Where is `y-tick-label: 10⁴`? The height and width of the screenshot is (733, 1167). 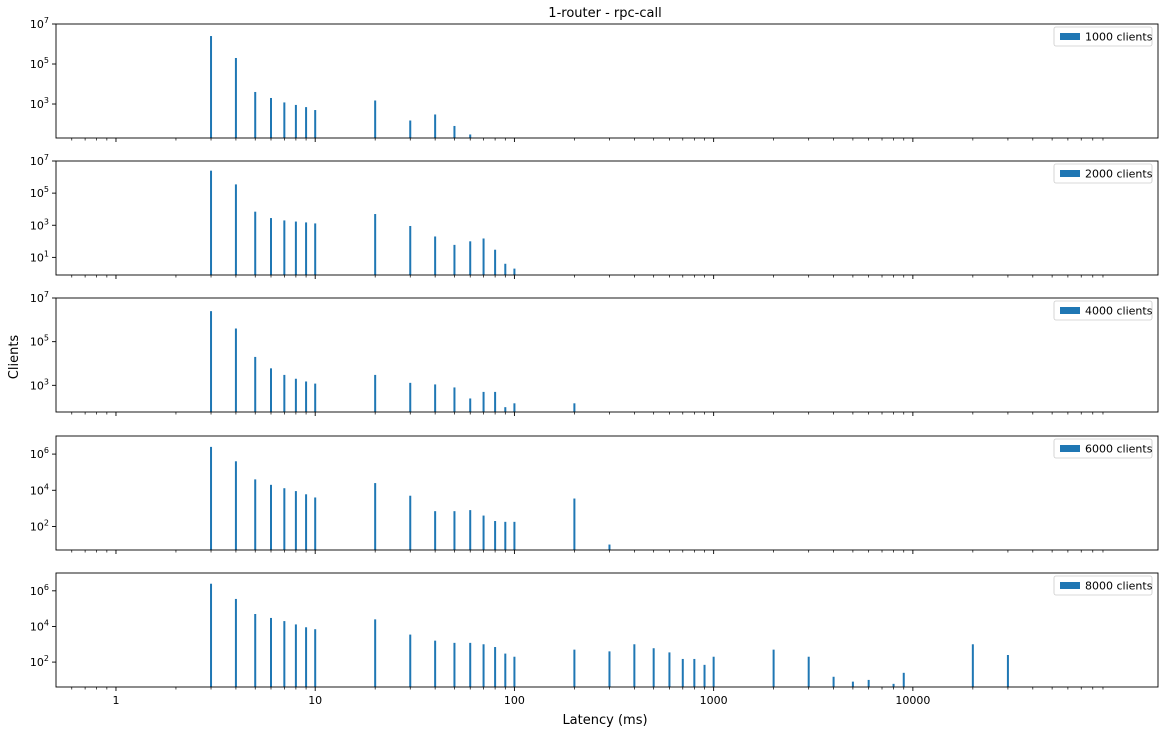
y-tick-label: 10⁴ is located at coordinates (39, 489).